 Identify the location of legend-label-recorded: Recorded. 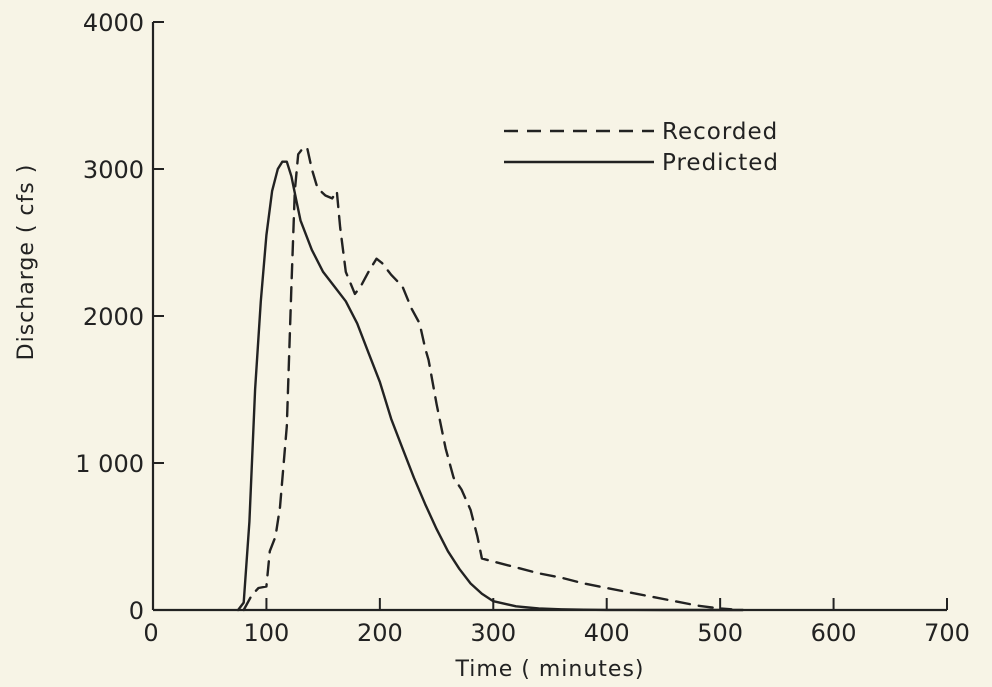
(720, 132).